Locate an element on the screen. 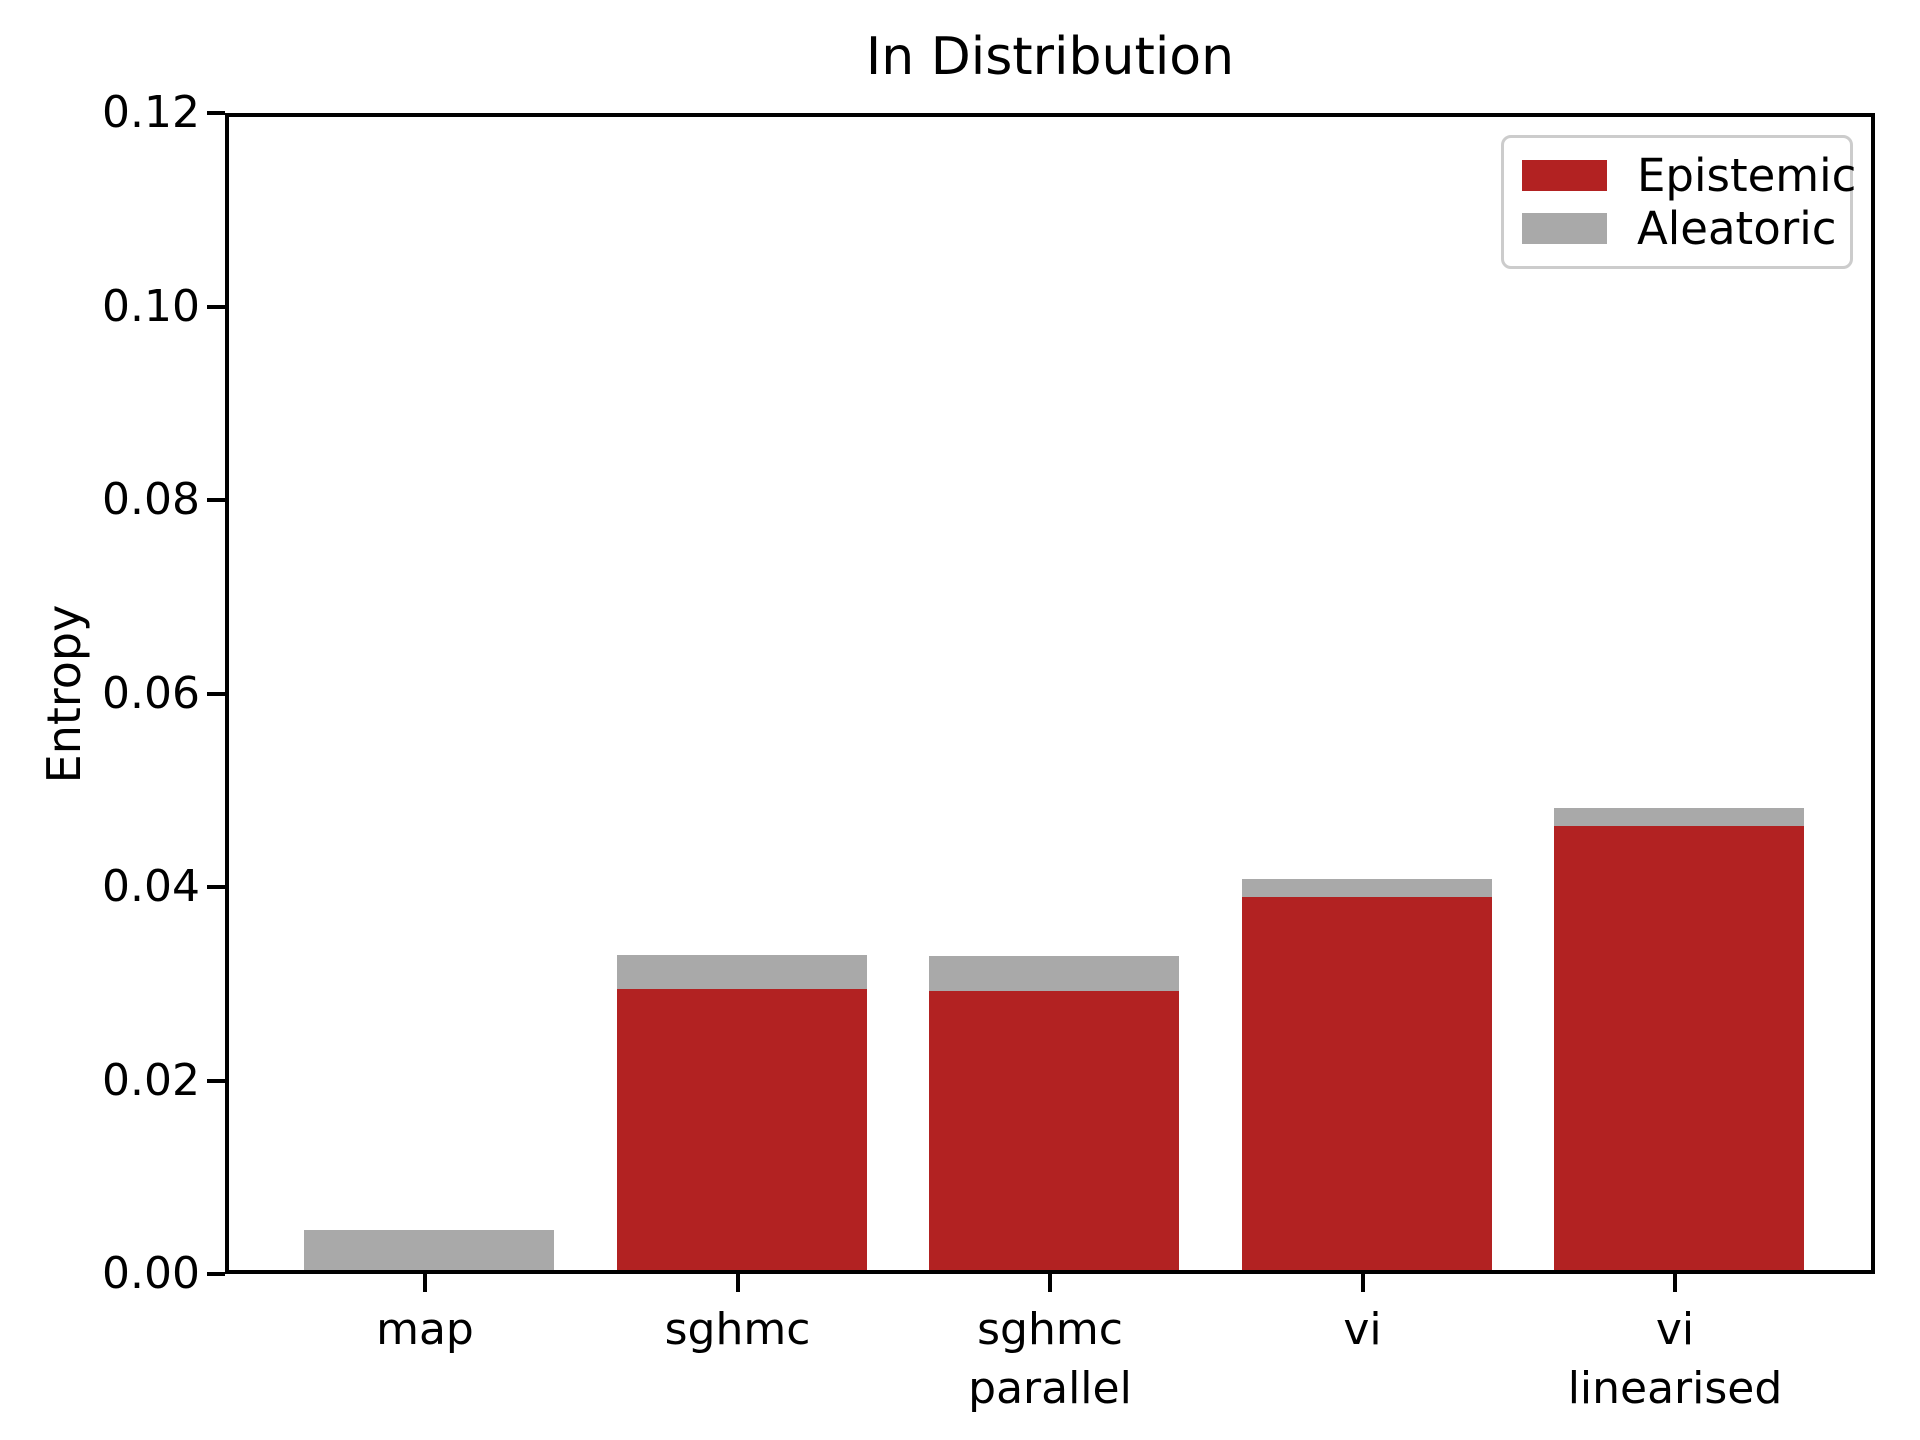 The height and width of the screenshot is (1440, 1920). x-tick-label-map: map is located at coordinates (425, 1329).